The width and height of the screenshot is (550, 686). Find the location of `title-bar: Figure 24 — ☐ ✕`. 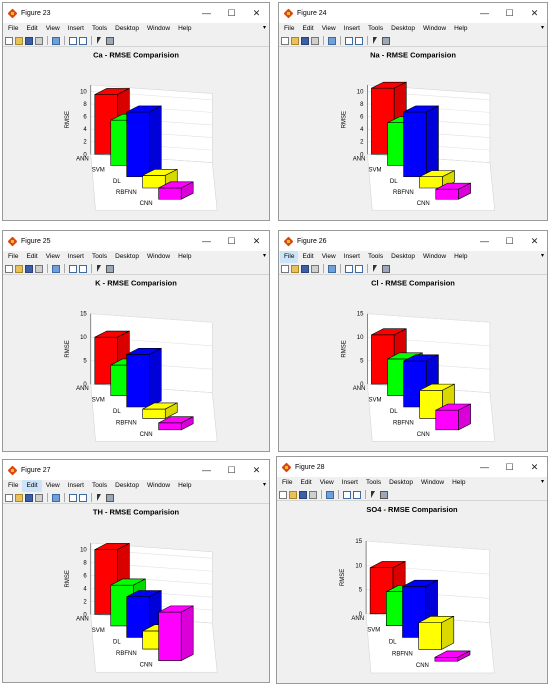

title-bar: Figure 24 — ☐ ✕ is located at coordinates (413, 13).